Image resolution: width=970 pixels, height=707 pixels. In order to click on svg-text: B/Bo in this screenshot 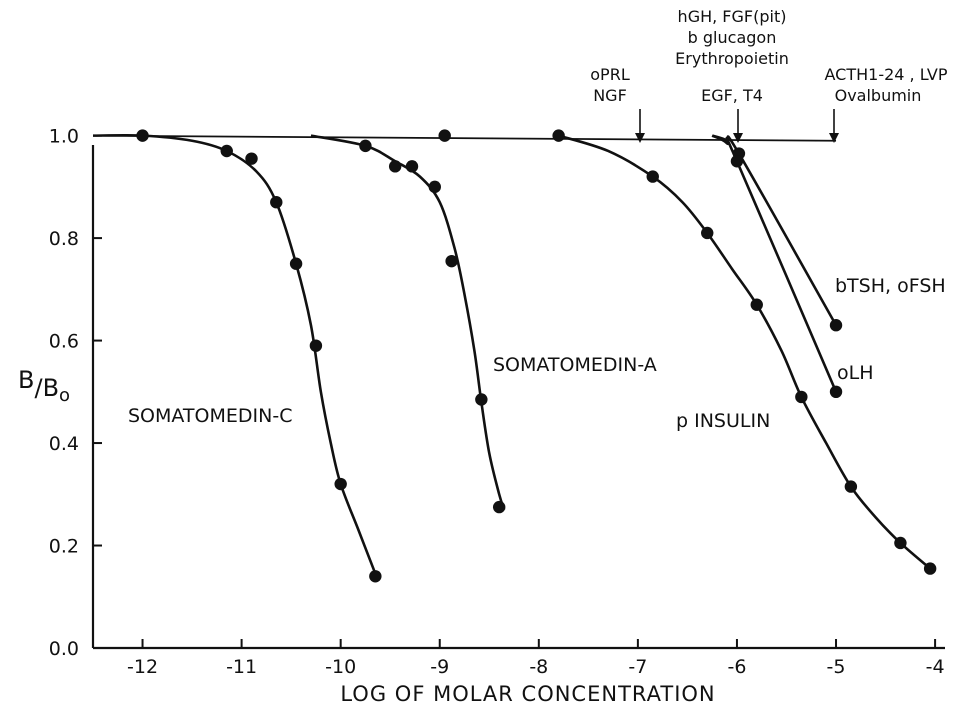, I will do `click(44, 386)`.